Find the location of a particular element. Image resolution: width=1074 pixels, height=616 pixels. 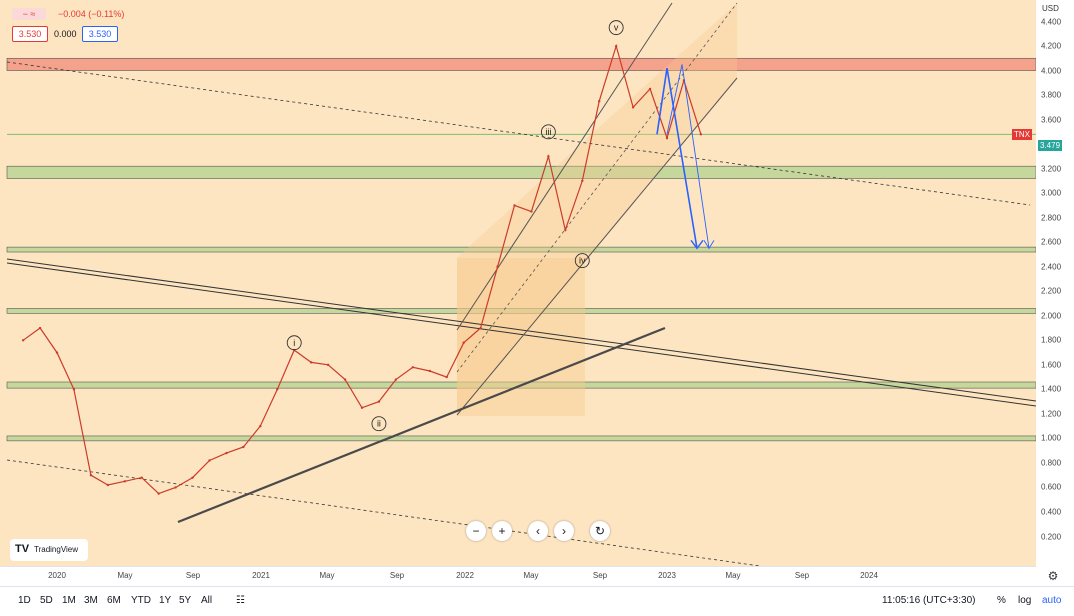

tradingview-logo: TV TradingView is located at coordinates (49, 550).